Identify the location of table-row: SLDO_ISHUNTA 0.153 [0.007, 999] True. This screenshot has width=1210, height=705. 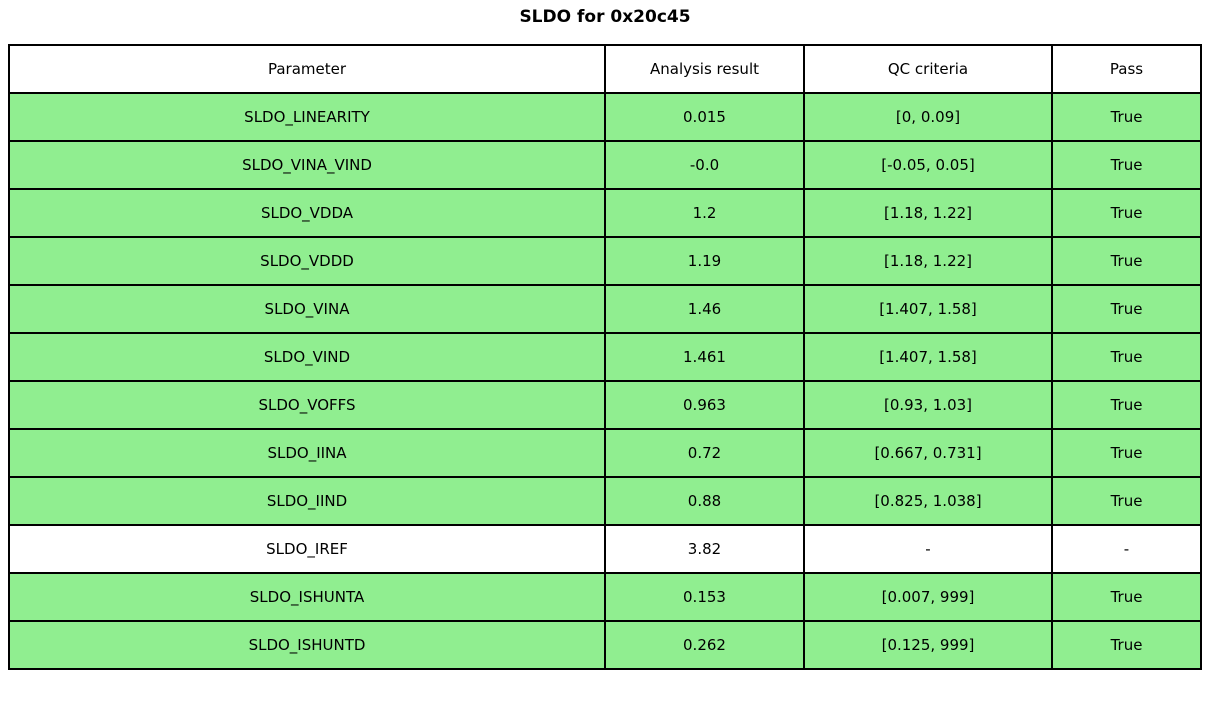
(605, 597).